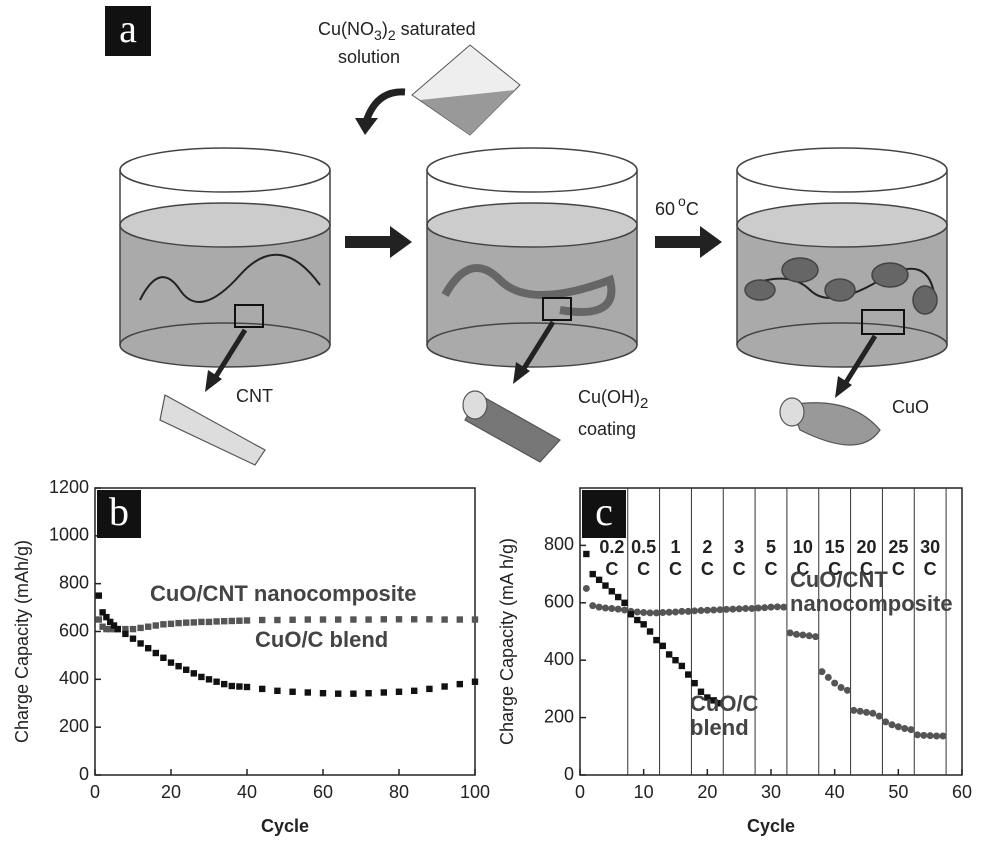 This screenshot has height=842, width=981. I want to click on x-axis-label: Cycle, so click(285, 826).